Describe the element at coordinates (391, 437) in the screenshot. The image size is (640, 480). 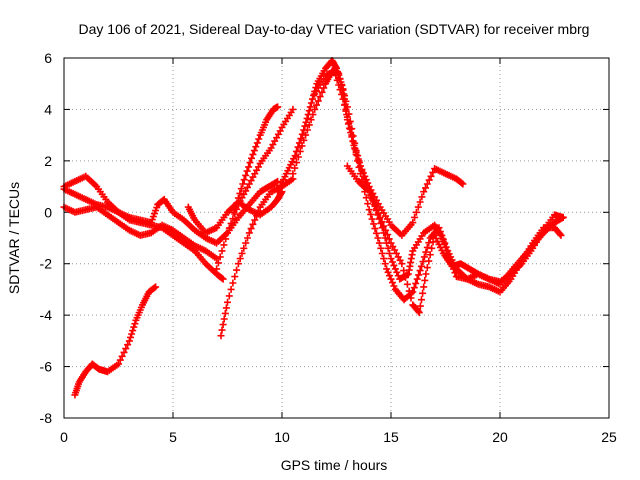
I see `x-tick-label: 15` at that location.